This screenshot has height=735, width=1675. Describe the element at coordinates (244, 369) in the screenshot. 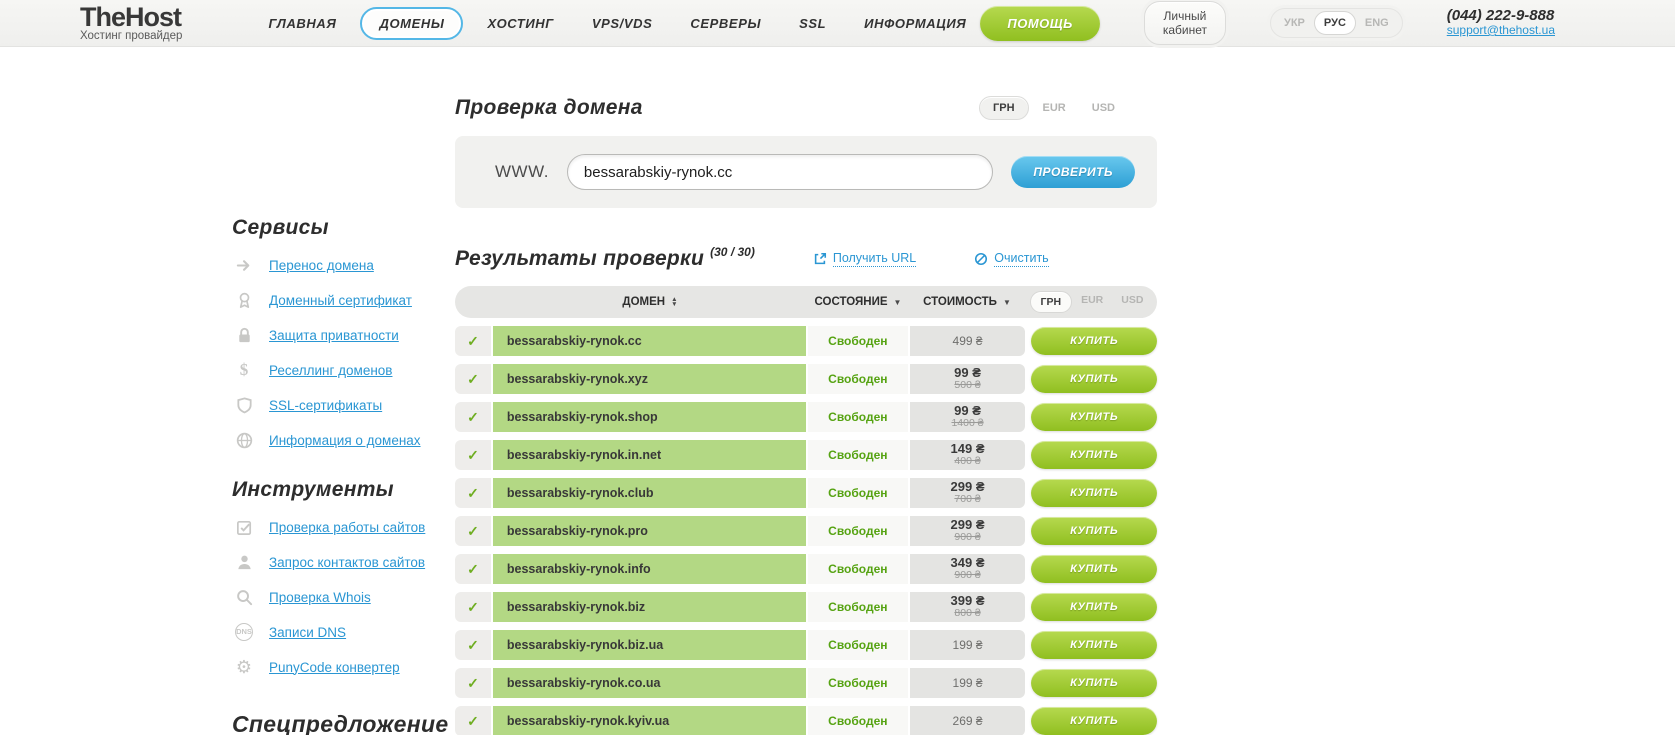

I see `dollar-icon: $` at that location.